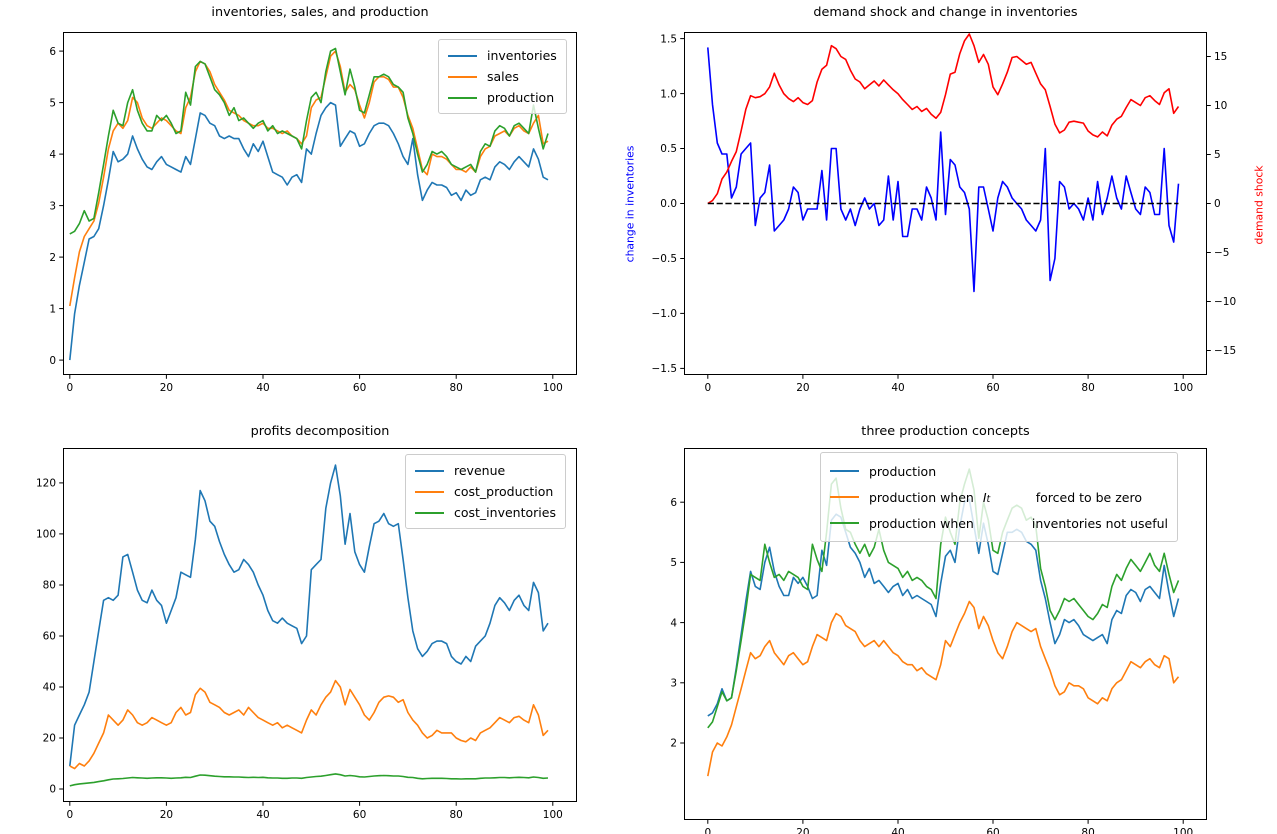 The height and width of the screenshot is (834, 1277). Describe the element at coordinates (320, 12) in the screenshot. I see `chart-title-inventories-sales-production: inventories, sales, and production` at that location.